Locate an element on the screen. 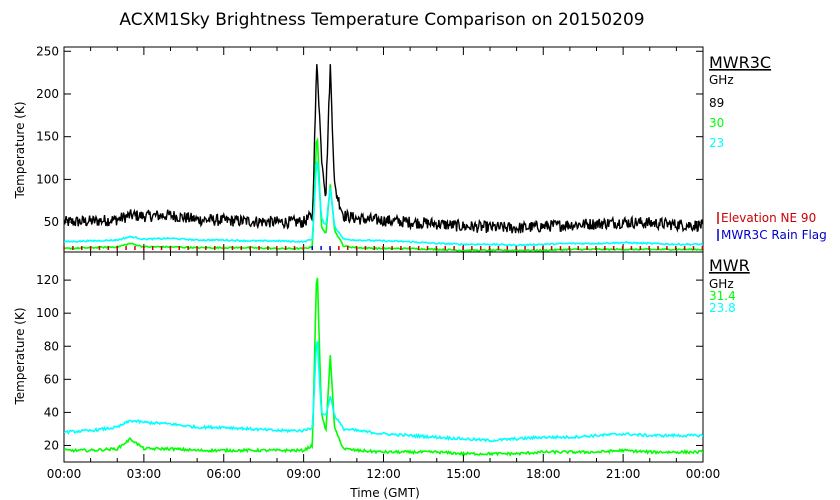 The image size is (840, 500). legend-item-23-8: 23.8 is located at coordinates (722, 308).